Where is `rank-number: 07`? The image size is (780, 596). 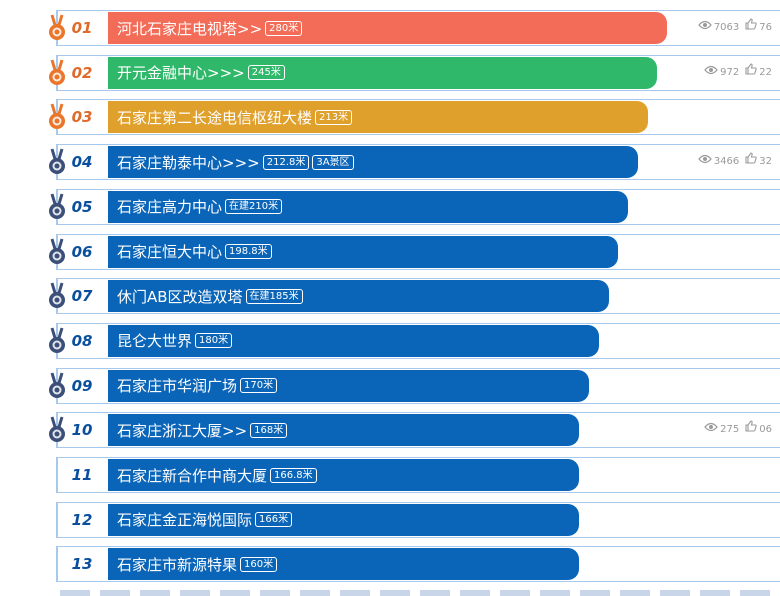 rank-number: 07 is located at coordinates (82, 296).